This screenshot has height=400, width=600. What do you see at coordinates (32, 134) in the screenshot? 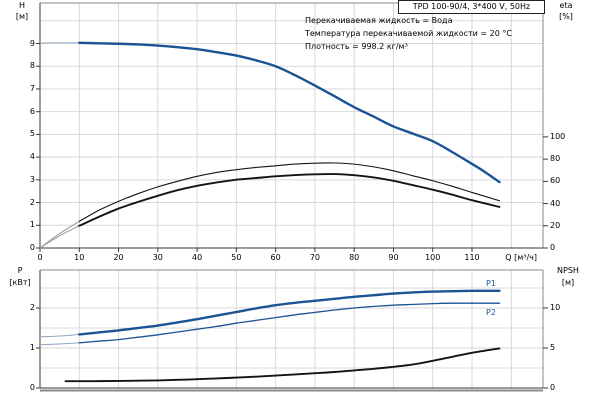
I see `left-axis-tick-label: 5` at bounding box center [32, 134].